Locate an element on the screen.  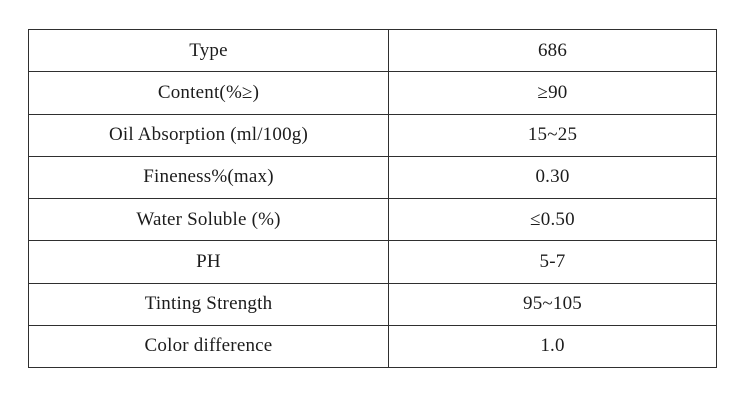
spec-value-ph: 5-7 is located at coordinates (552, 262).